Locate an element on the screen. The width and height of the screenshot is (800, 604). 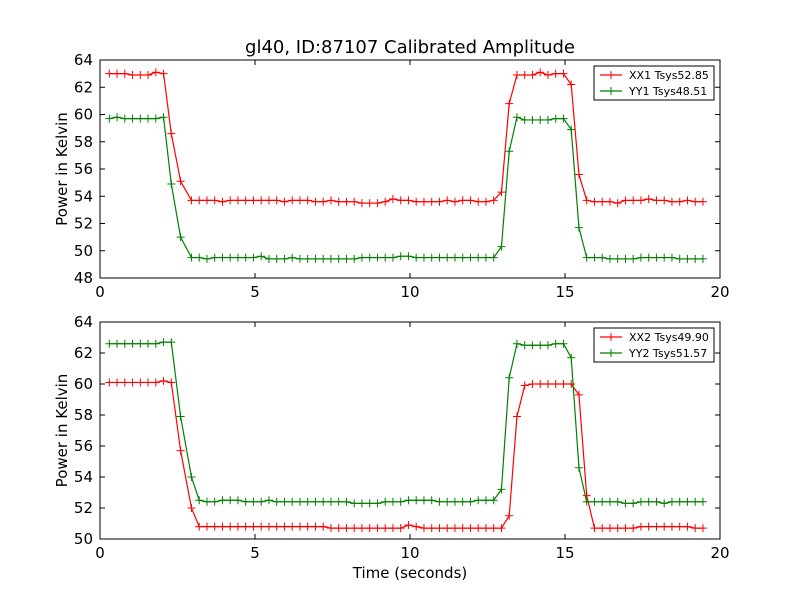
legend-label: YY1 Tsys48.51 is located at coordinates (667, 91).